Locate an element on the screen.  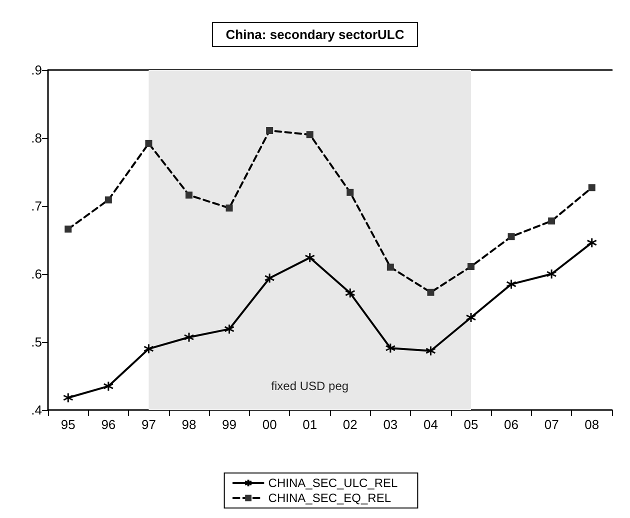
x-tick-label: 98 is located at coordinates (189, 424).